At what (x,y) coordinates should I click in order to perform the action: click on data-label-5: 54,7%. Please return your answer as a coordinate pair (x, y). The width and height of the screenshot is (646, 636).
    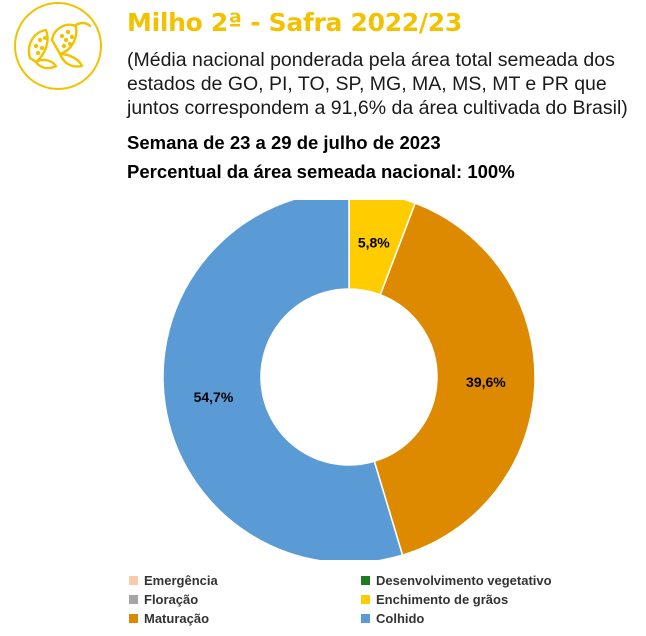
    Looking at the image, I should click on (214, 397).